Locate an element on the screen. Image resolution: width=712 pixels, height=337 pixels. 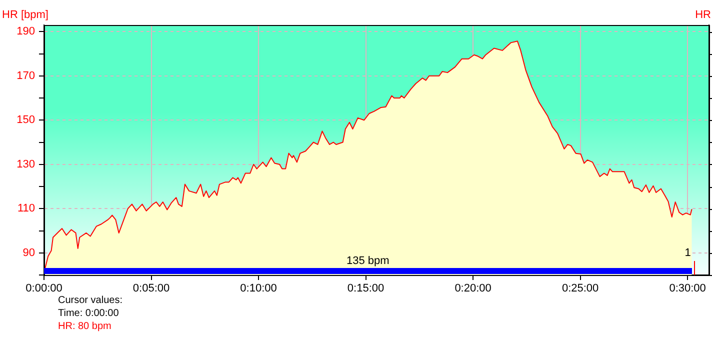
y2-axis-title: HR is located at coordinates (703, 15).